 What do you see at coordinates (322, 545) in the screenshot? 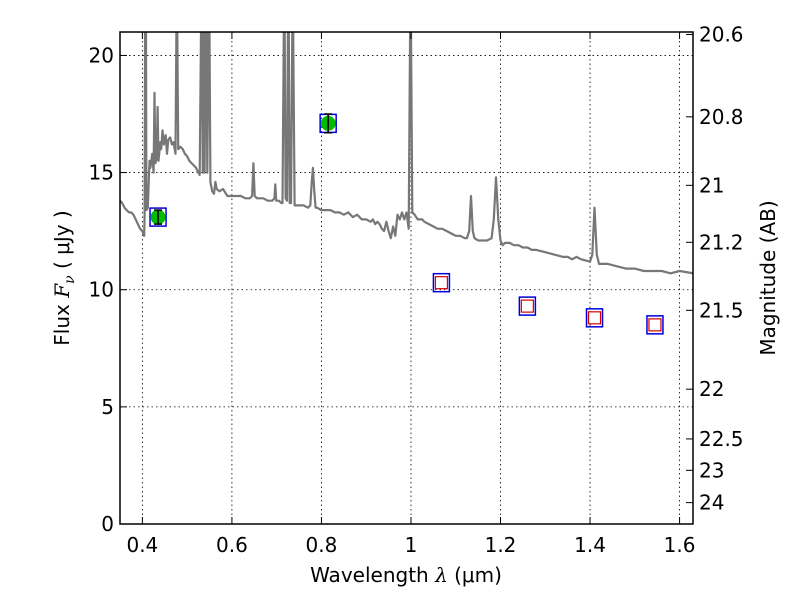
I see `x-tick-label: 0.8` at bounding box center [322, 545].